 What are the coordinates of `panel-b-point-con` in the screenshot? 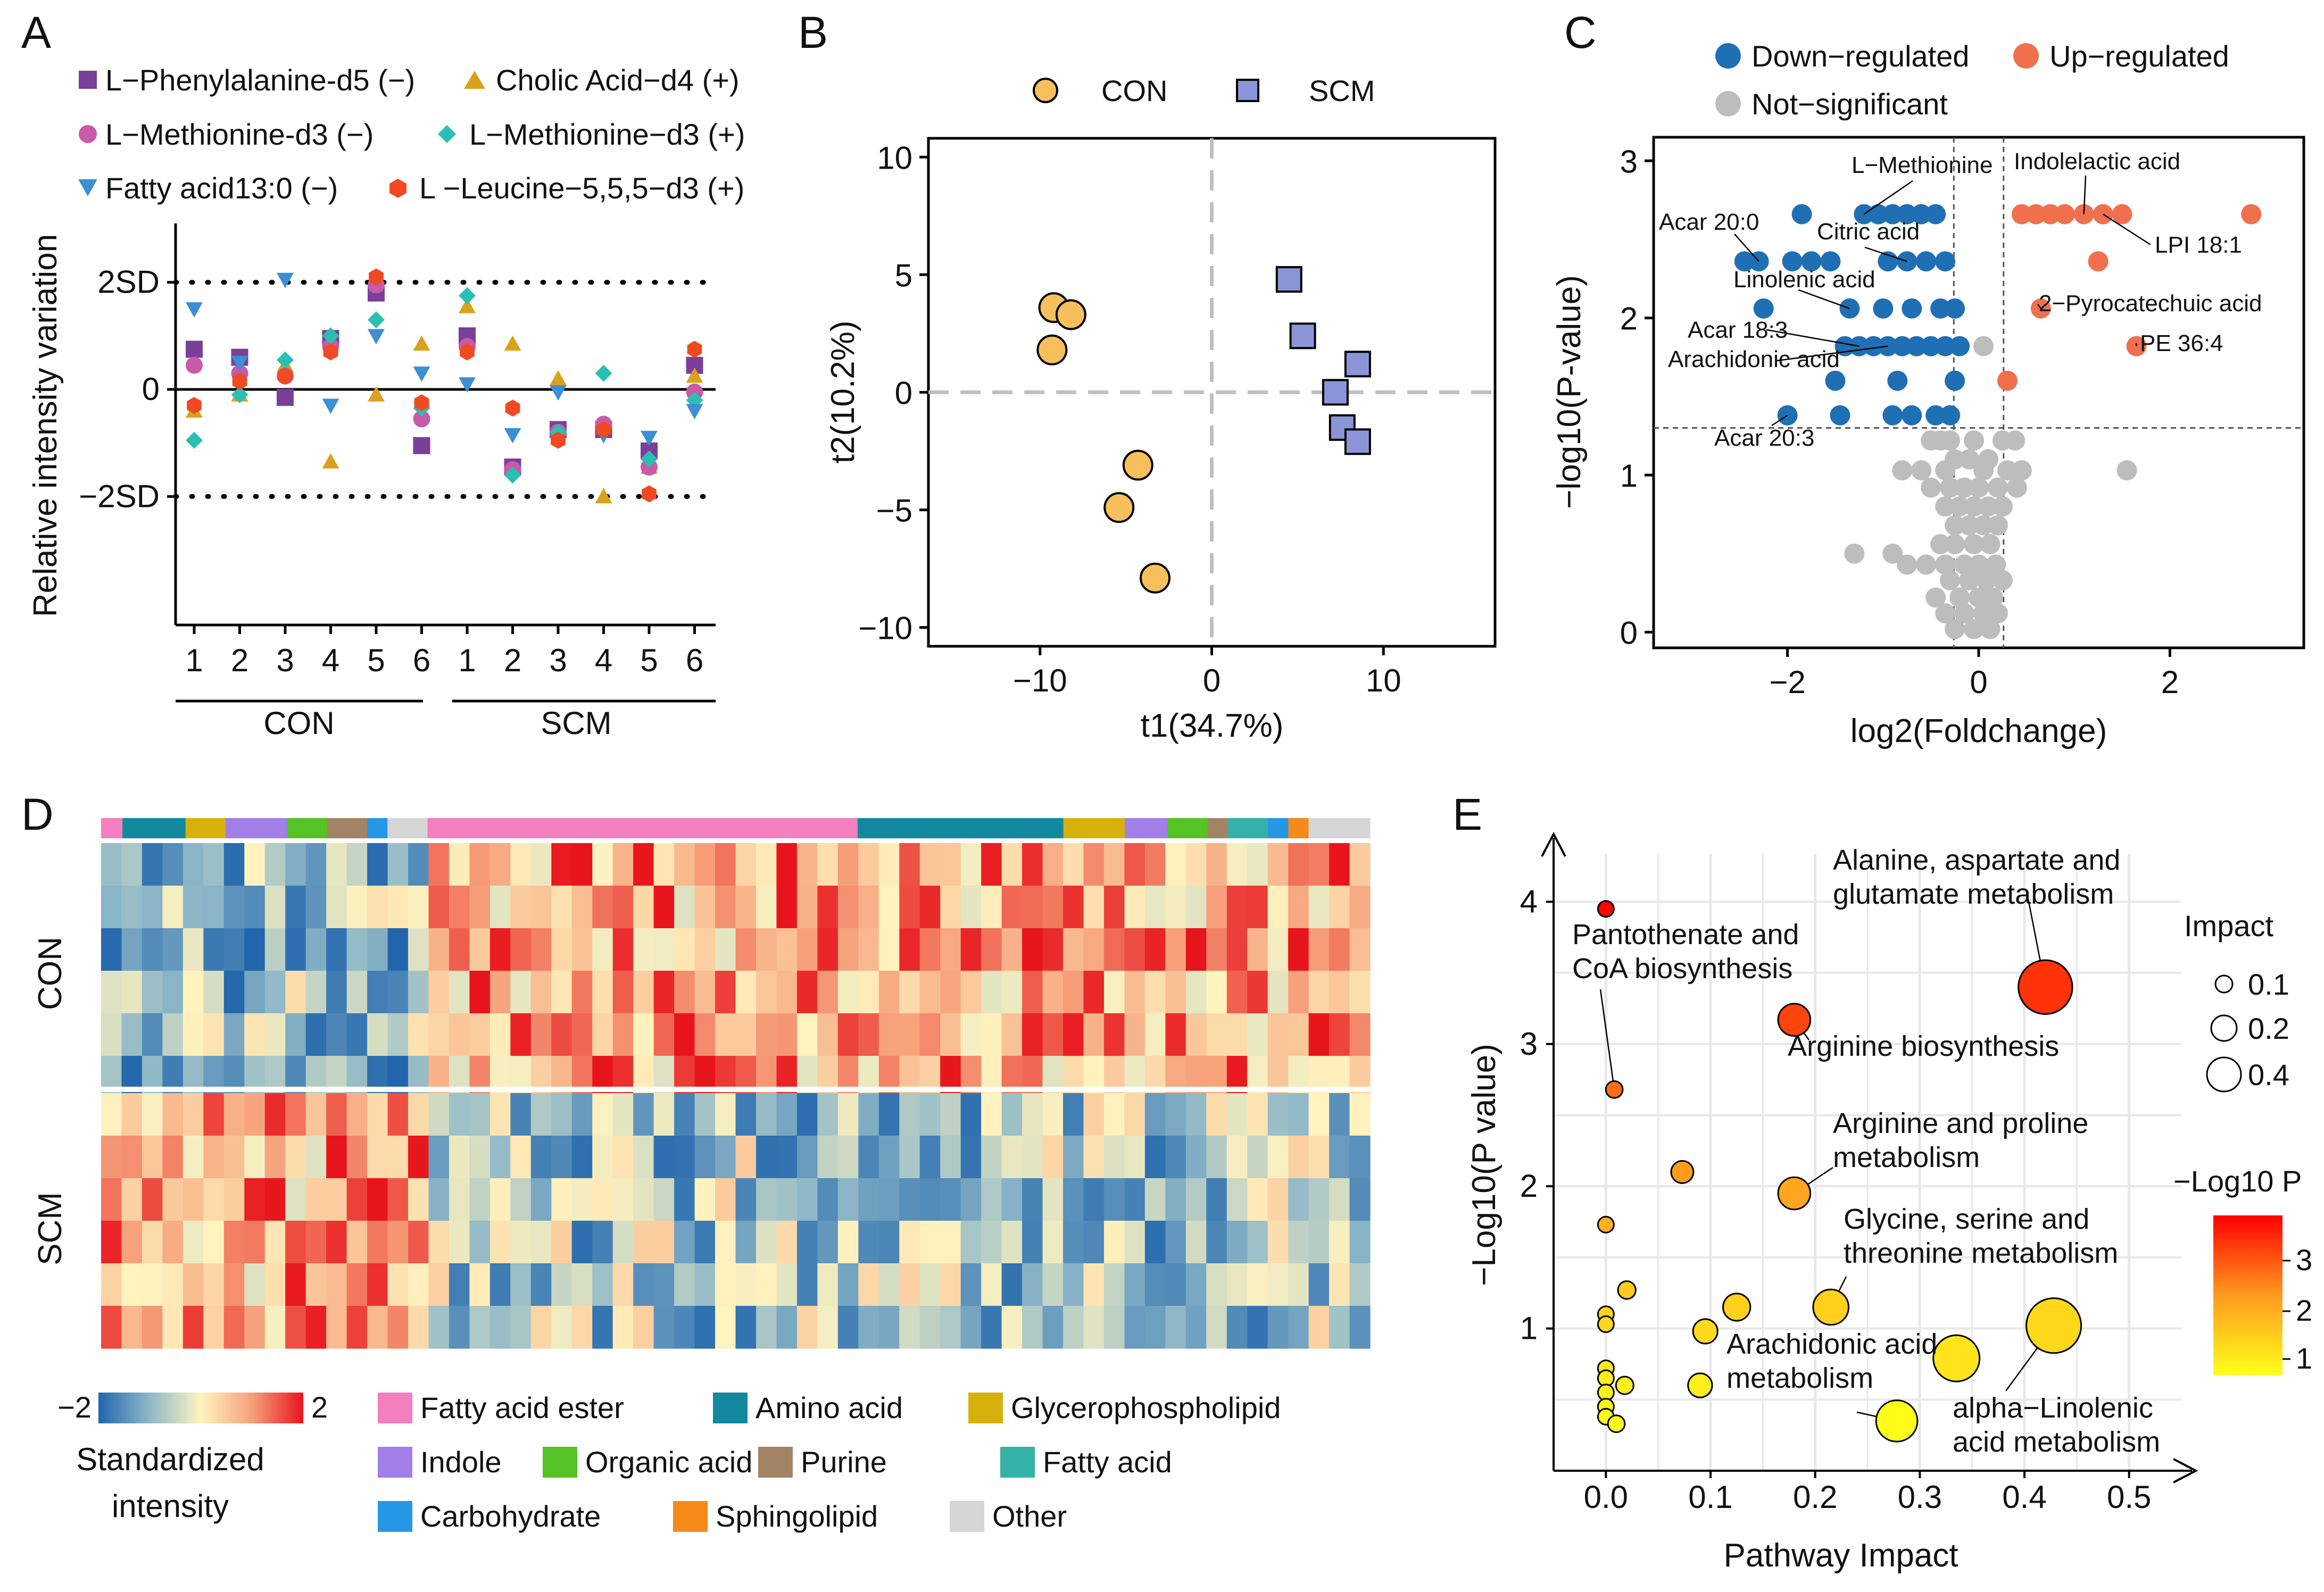 It's located at (1070, 314).